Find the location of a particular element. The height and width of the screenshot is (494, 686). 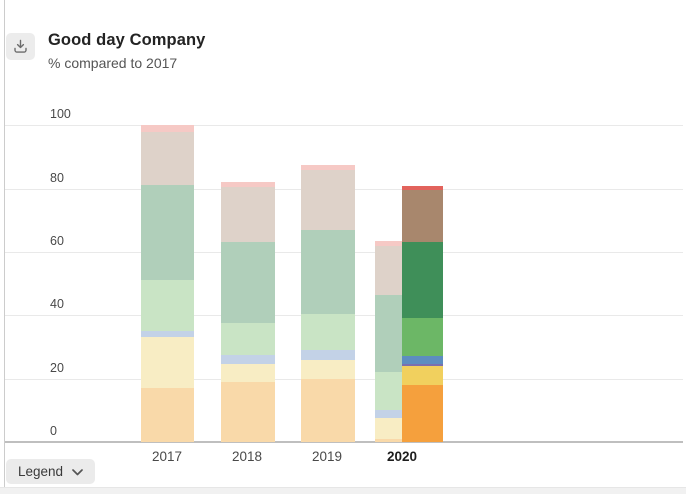

x-axis-label-2017: 2017 is located at coordinates (167, 456).